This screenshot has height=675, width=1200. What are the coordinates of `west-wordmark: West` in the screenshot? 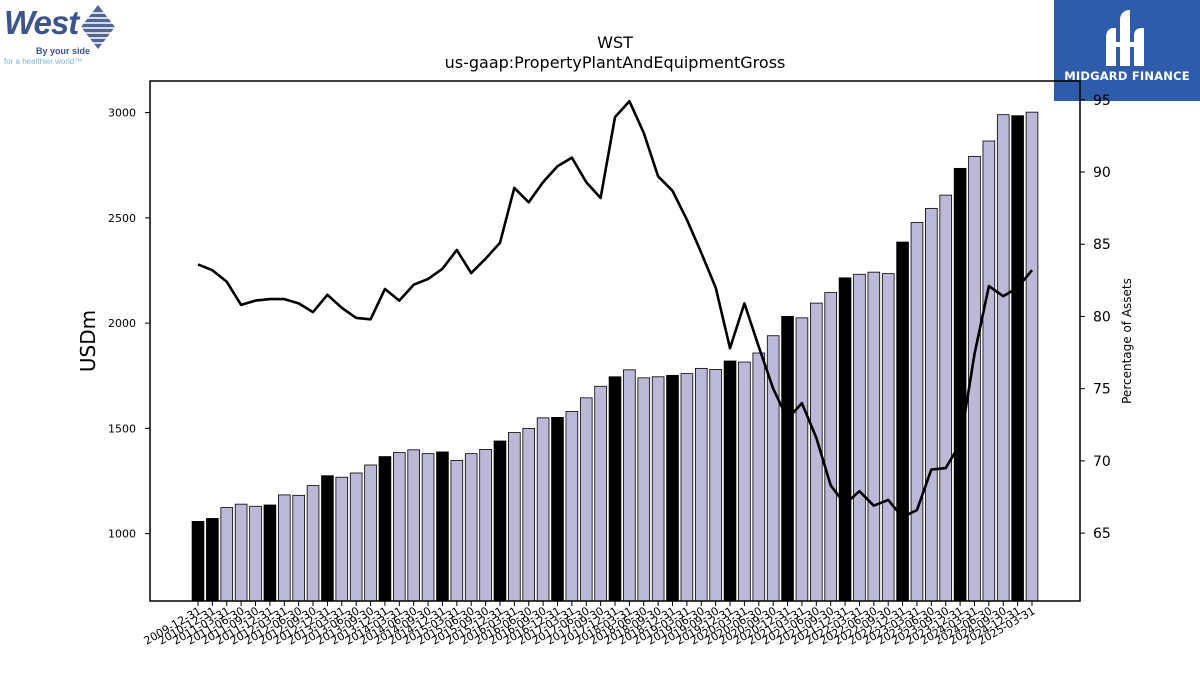 It's located at (41, 22).